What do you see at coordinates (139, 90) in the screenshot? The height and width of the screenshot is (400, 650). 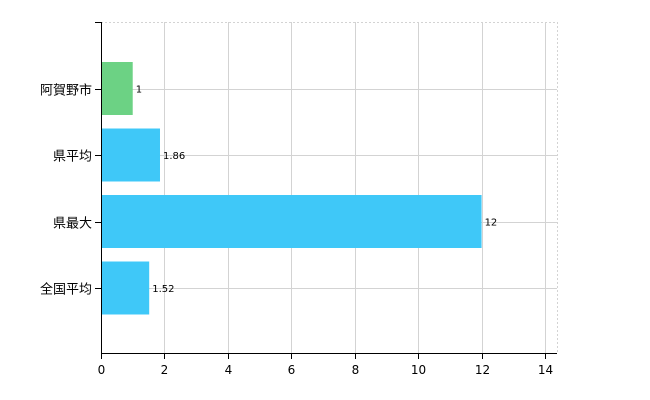 I see `data-label-0: 1` at bounding box center [139, 90].